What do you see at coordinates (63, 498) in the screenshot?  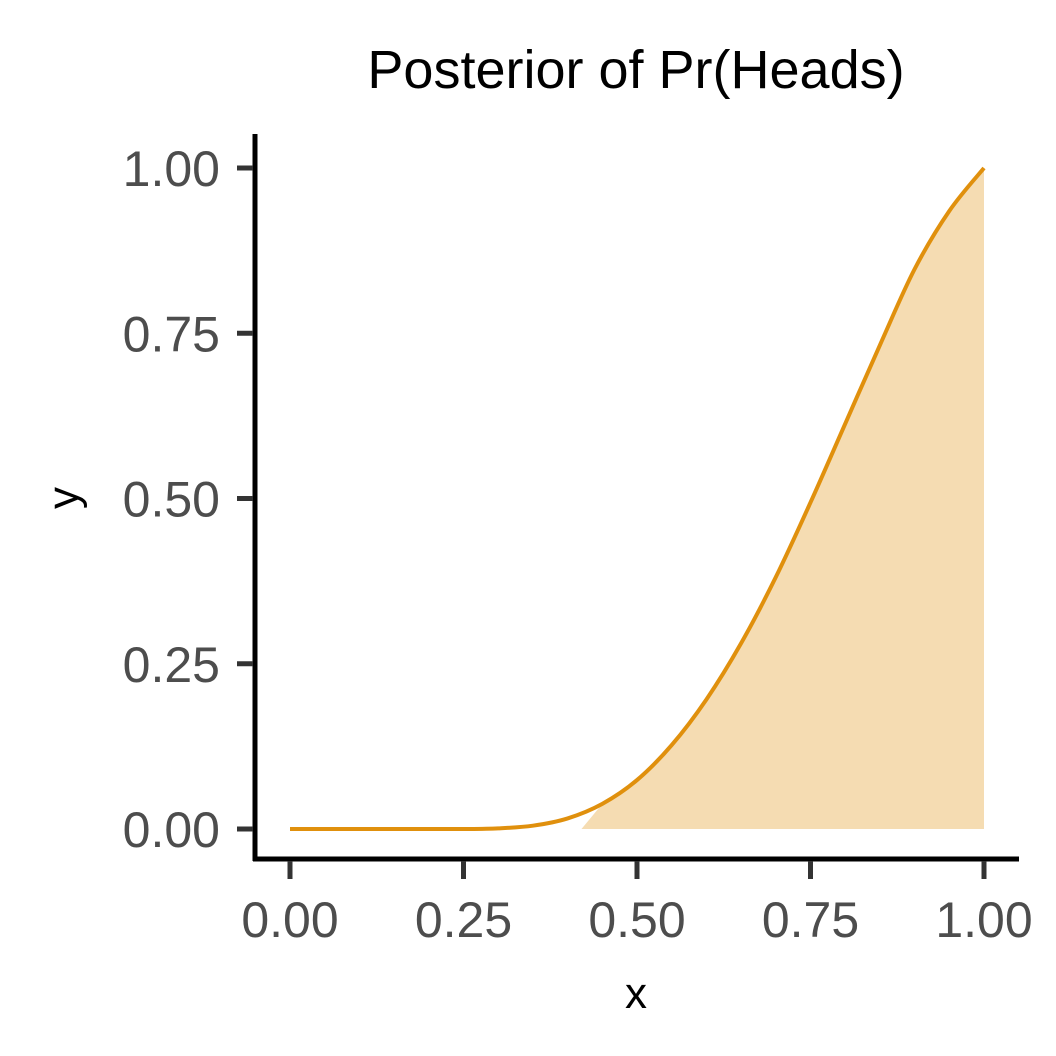 I see `y-axis-title: y` at bounding box center [63, 498].